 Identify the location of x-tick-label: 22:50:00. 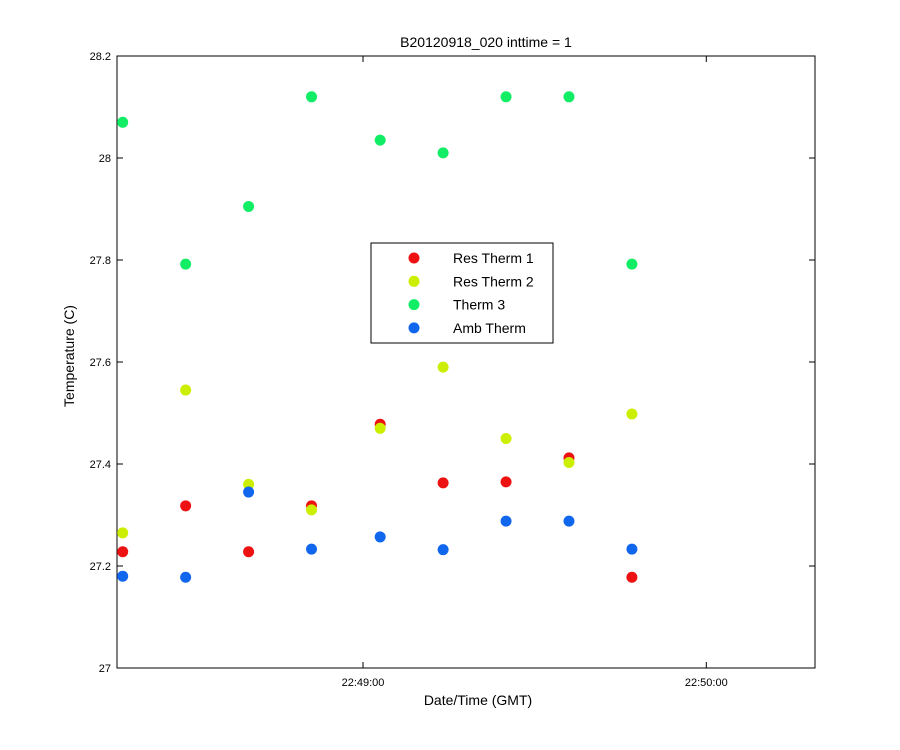
(706, 683).